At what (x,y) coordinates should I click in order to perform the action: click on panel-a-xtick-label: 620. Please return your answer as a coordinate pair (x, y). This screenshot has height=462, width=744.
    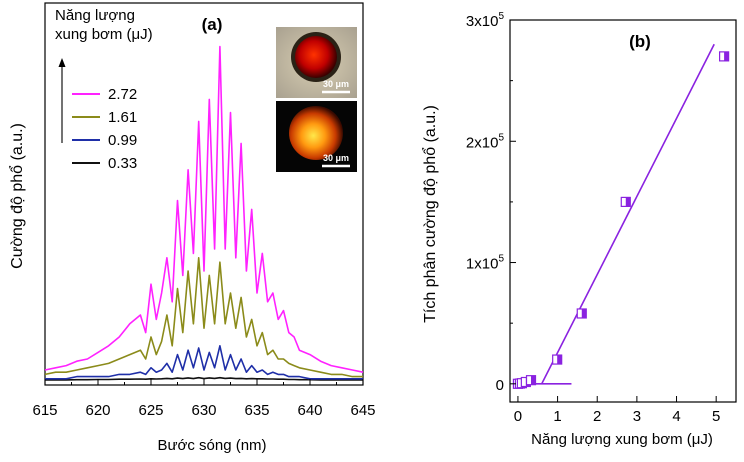
    Looking at the image, I should click on (97, 410).